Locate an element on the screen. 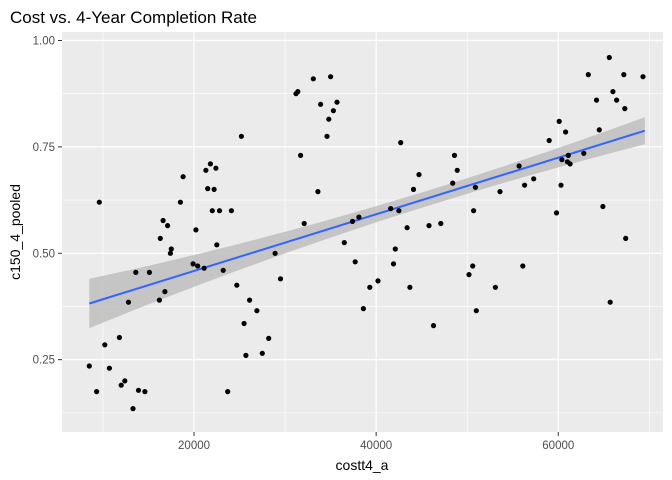  x-axis: 20000 40000 60000 is located at coordinates (376, 442).